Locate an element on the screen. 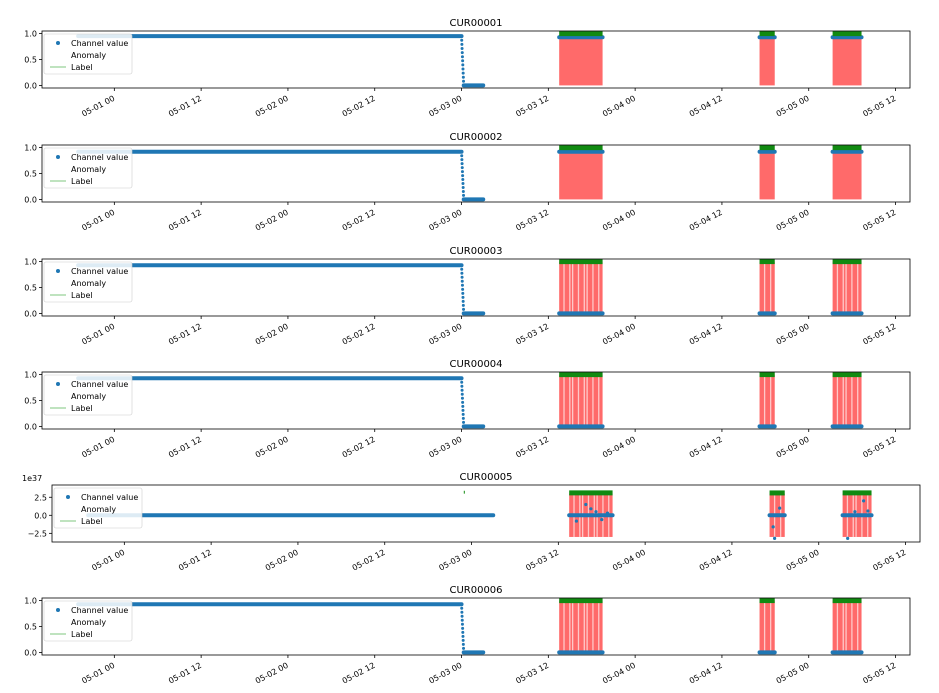 This screenshot has width=939, height=693. y-tick-label: 2.5 is located at coordinates (40, 497).